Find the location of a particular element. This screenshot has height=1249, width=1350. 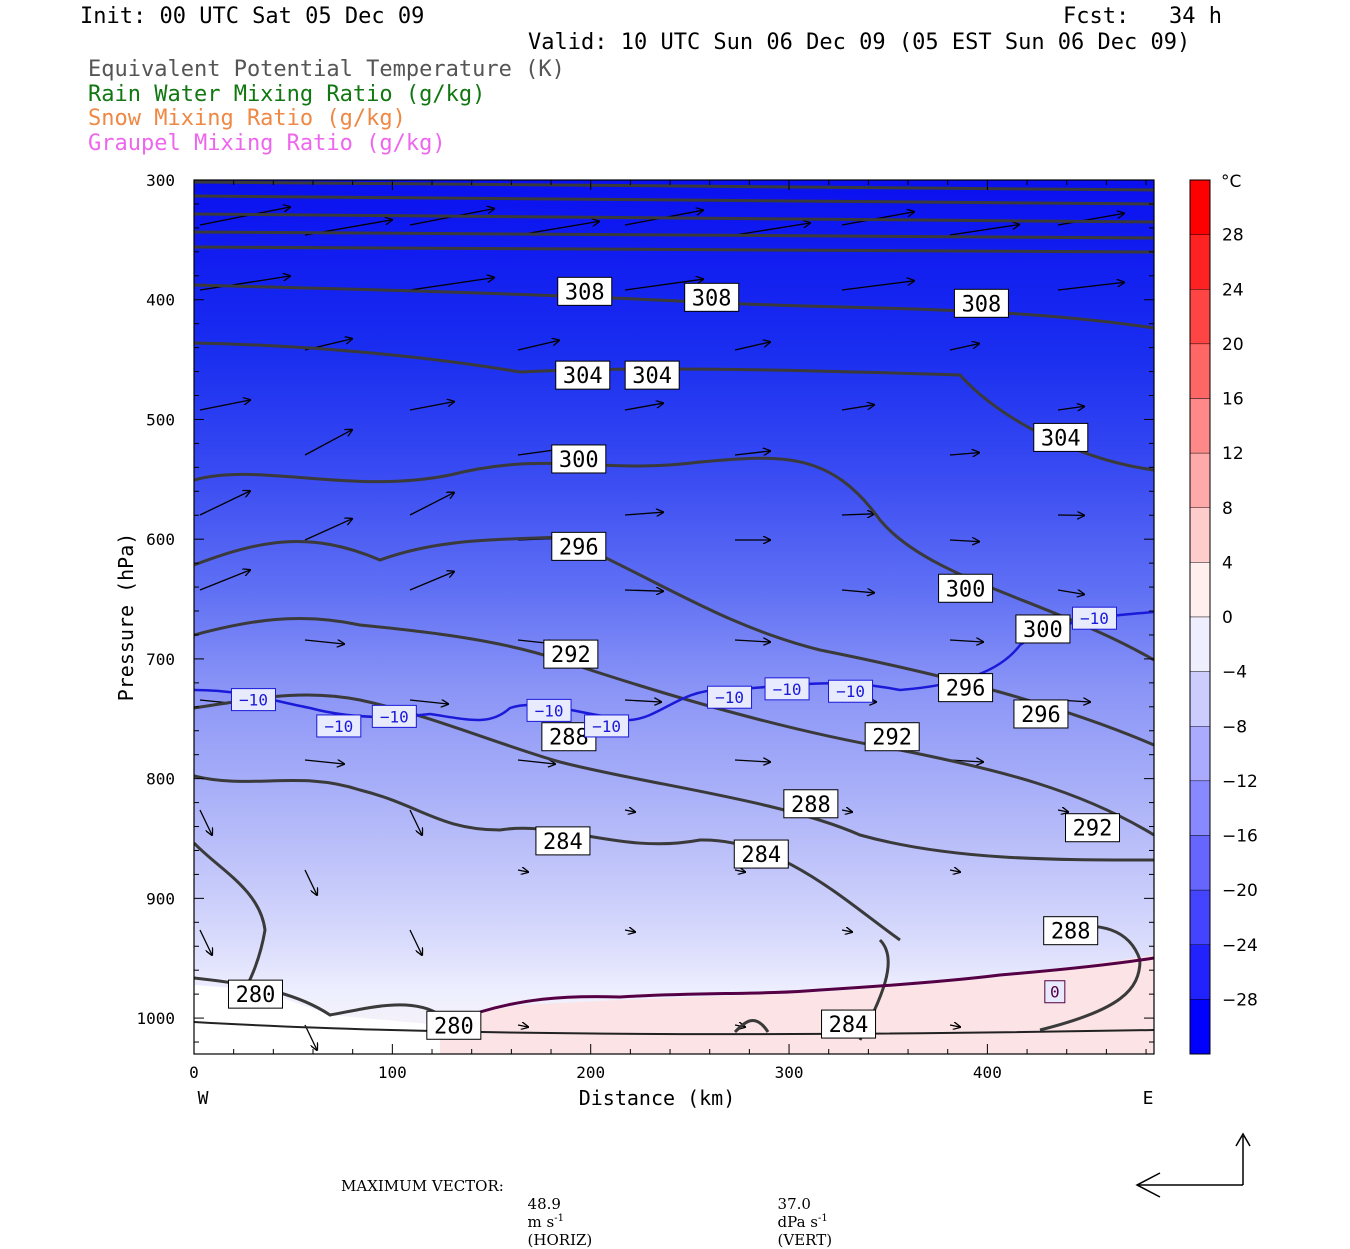

x-tick-label: 0 is located at coordinates (194, 1072).